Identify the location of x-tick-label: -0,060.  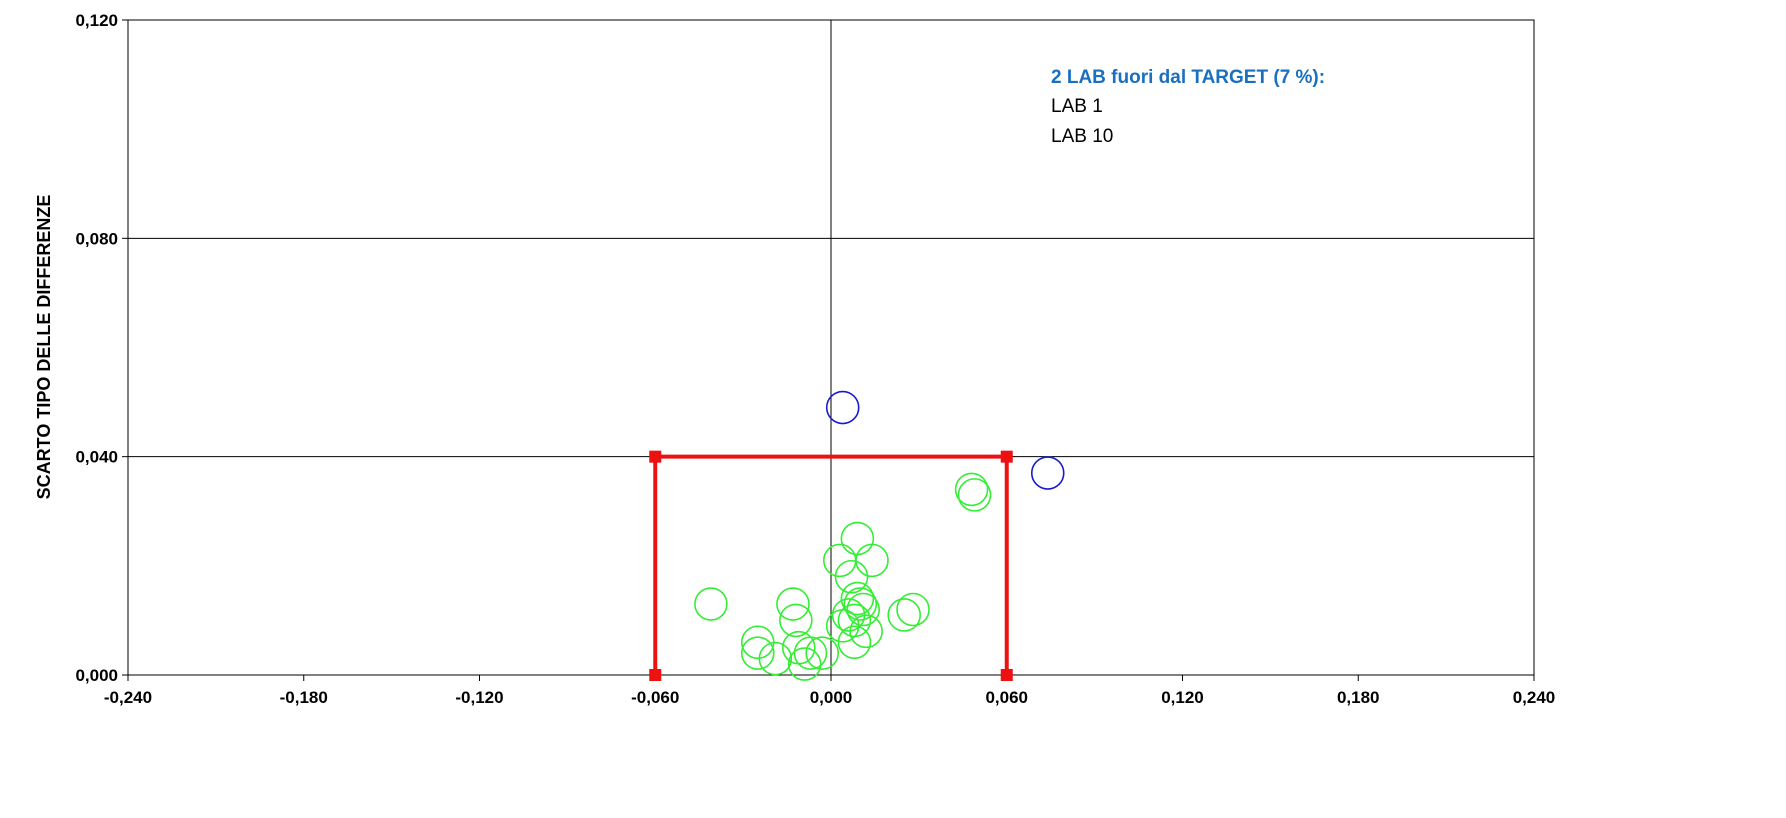
(655, 697).